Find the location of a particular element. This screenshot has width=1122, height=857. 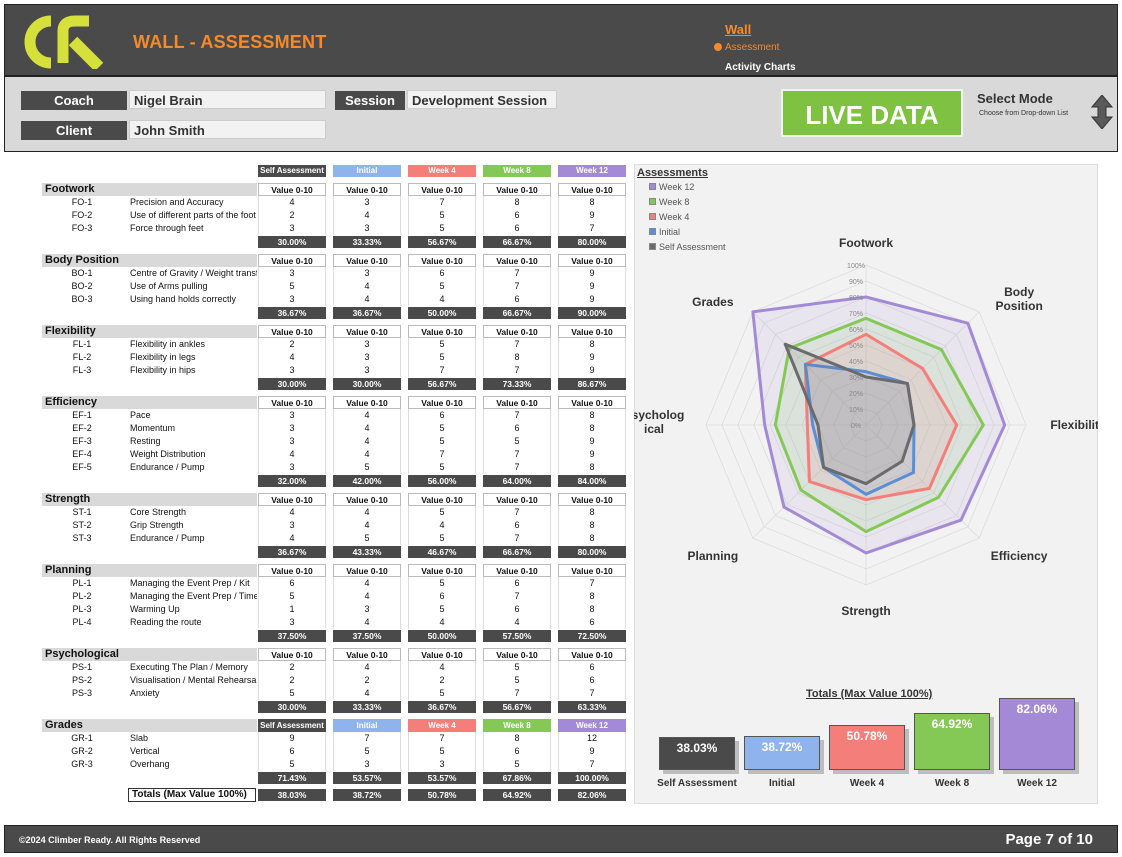

score-cell: 12 is located at coordinates (592, 738).